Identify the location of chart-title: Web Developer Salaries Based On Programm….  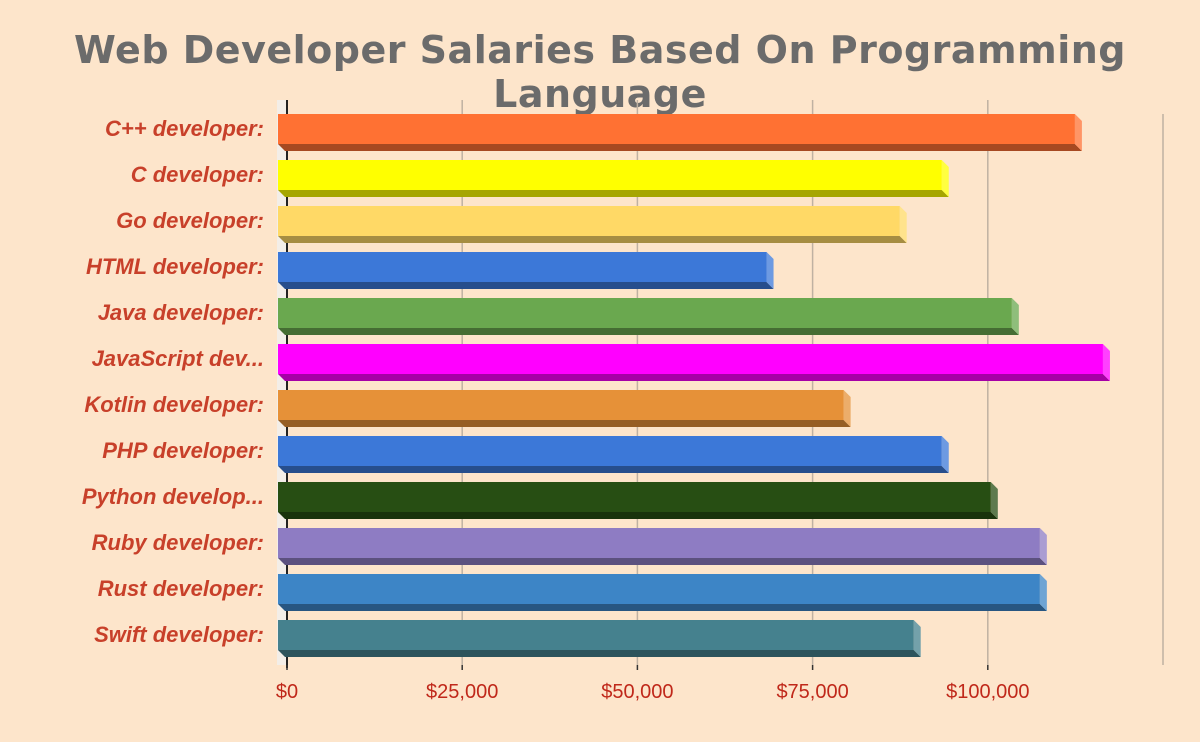
(600, 72).